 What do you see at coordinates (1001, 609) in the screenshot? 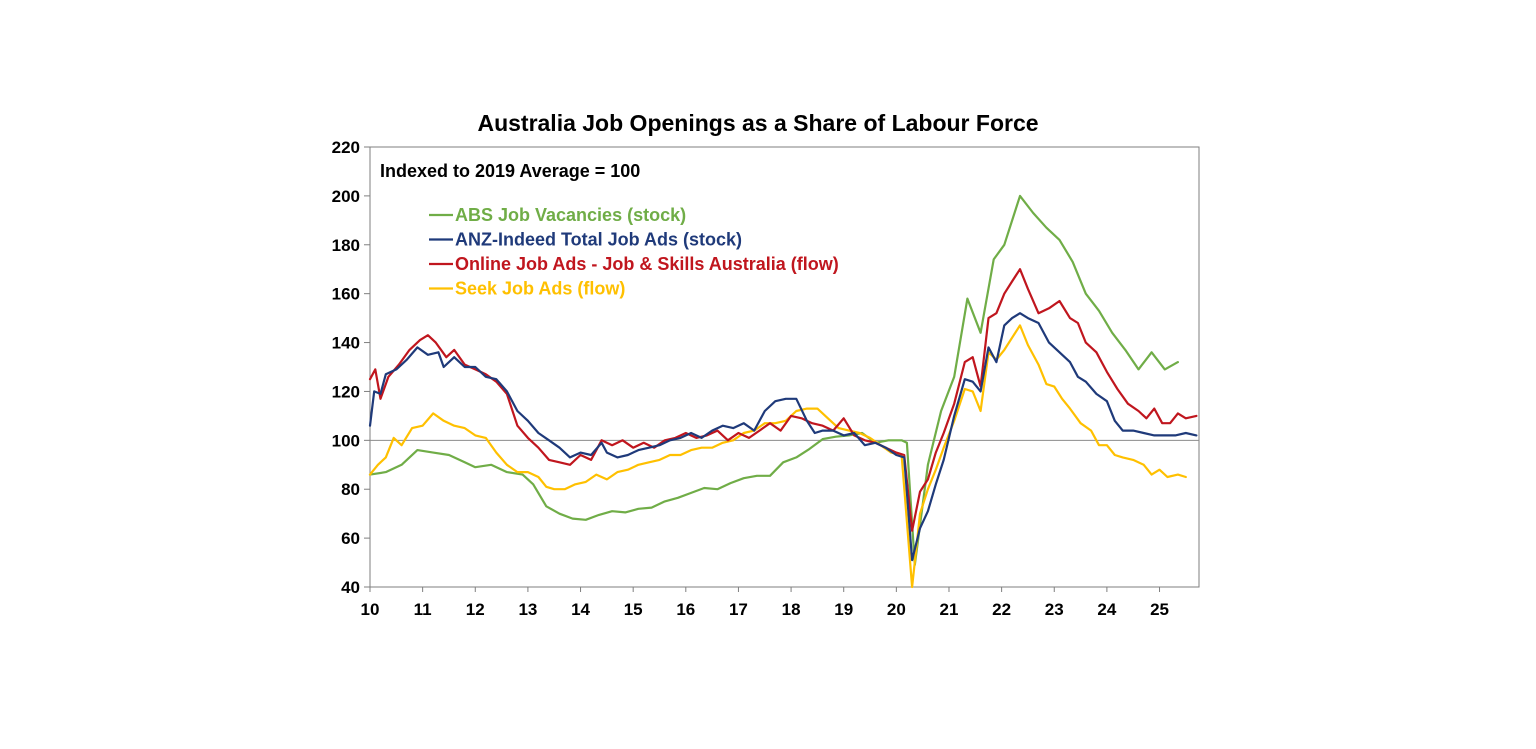
I see `x-tick-label: 22` at bounding box center [1001, 609].